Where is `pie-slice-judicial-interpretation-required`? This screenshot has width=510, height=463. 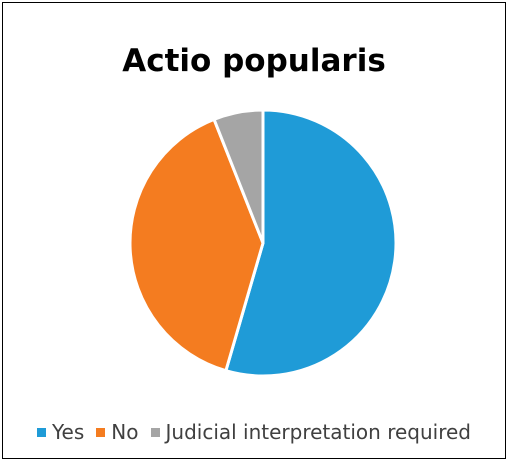 pie-slice-judicial-interpretation-required is located at coordinates (238, 176).